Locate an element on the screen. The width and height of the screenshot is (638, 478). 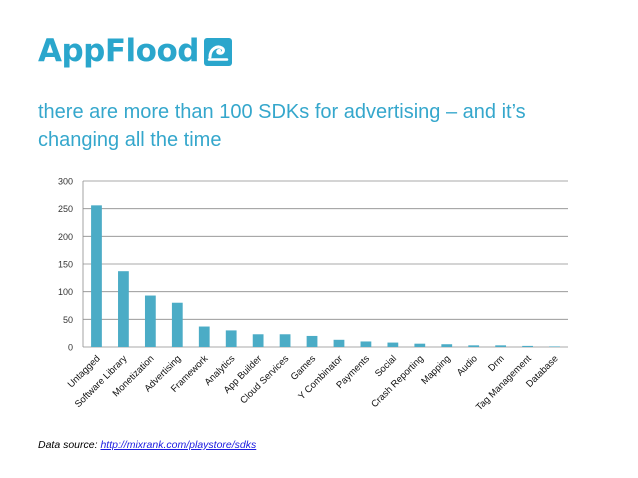
y-tick-label: 50 is located at coordinates (68, 320).